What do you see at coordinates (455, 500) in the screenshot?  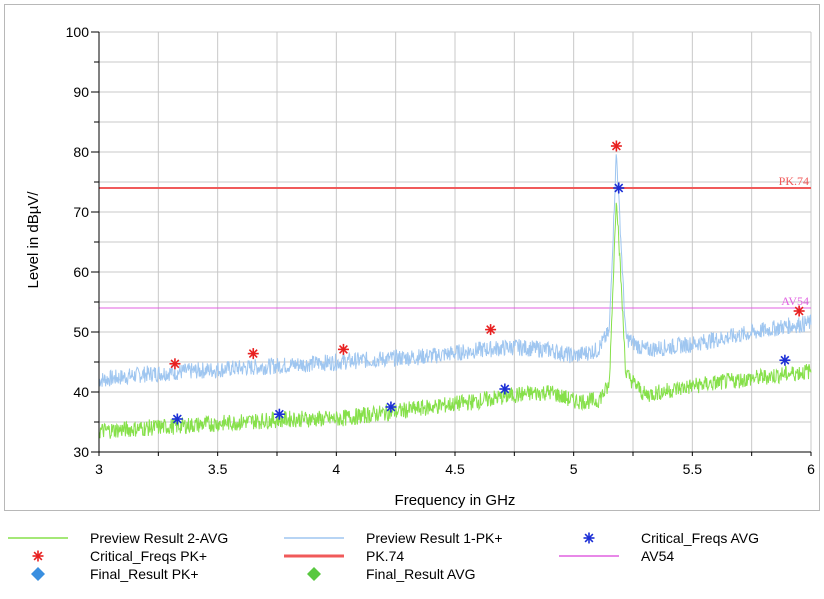 I see `x-axis-title: Frequency in GHz` at bounding box center [455, 500].